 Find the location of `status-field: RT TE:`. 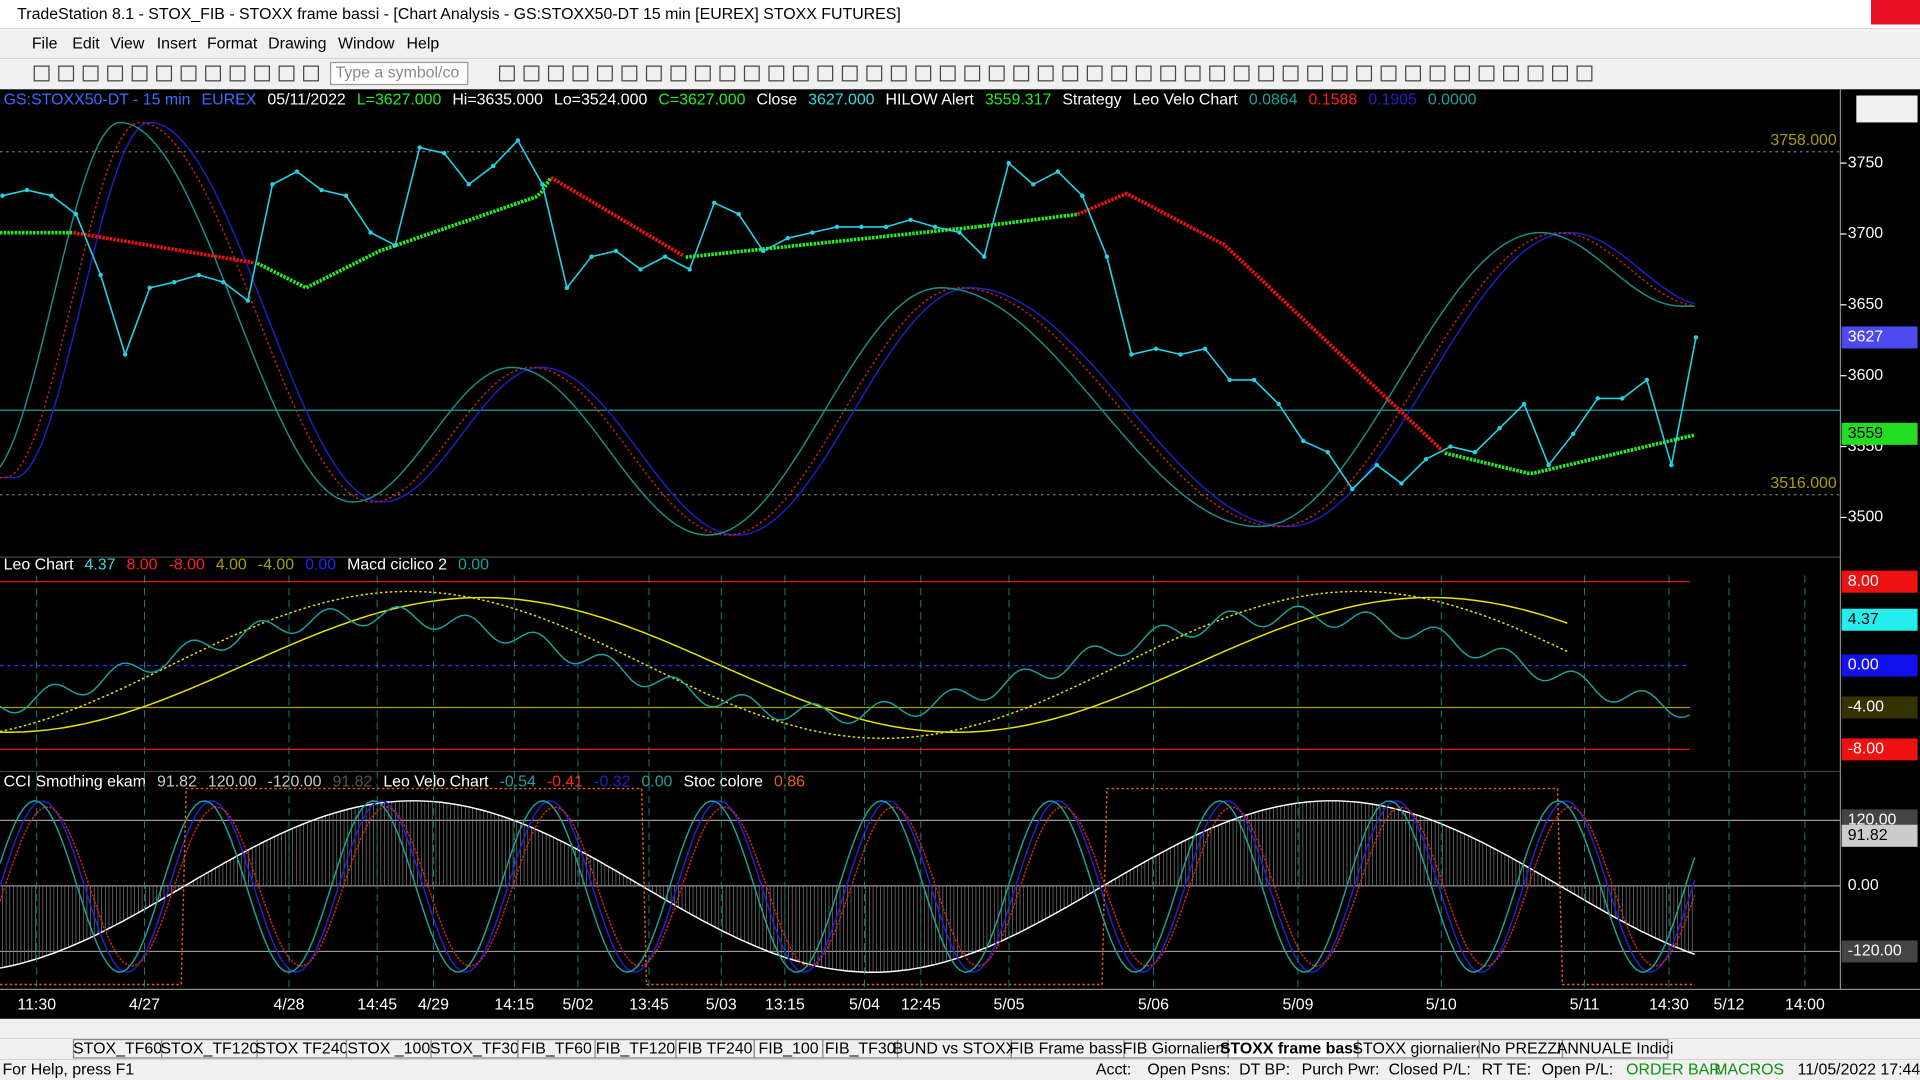

status-field: RT TE: is located at coordinates (1507, 1069).